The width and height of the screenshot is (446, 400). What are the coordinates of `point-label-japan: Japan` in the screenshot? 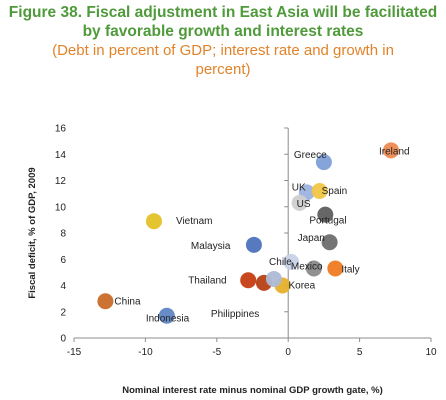 It's located at (311, 238).